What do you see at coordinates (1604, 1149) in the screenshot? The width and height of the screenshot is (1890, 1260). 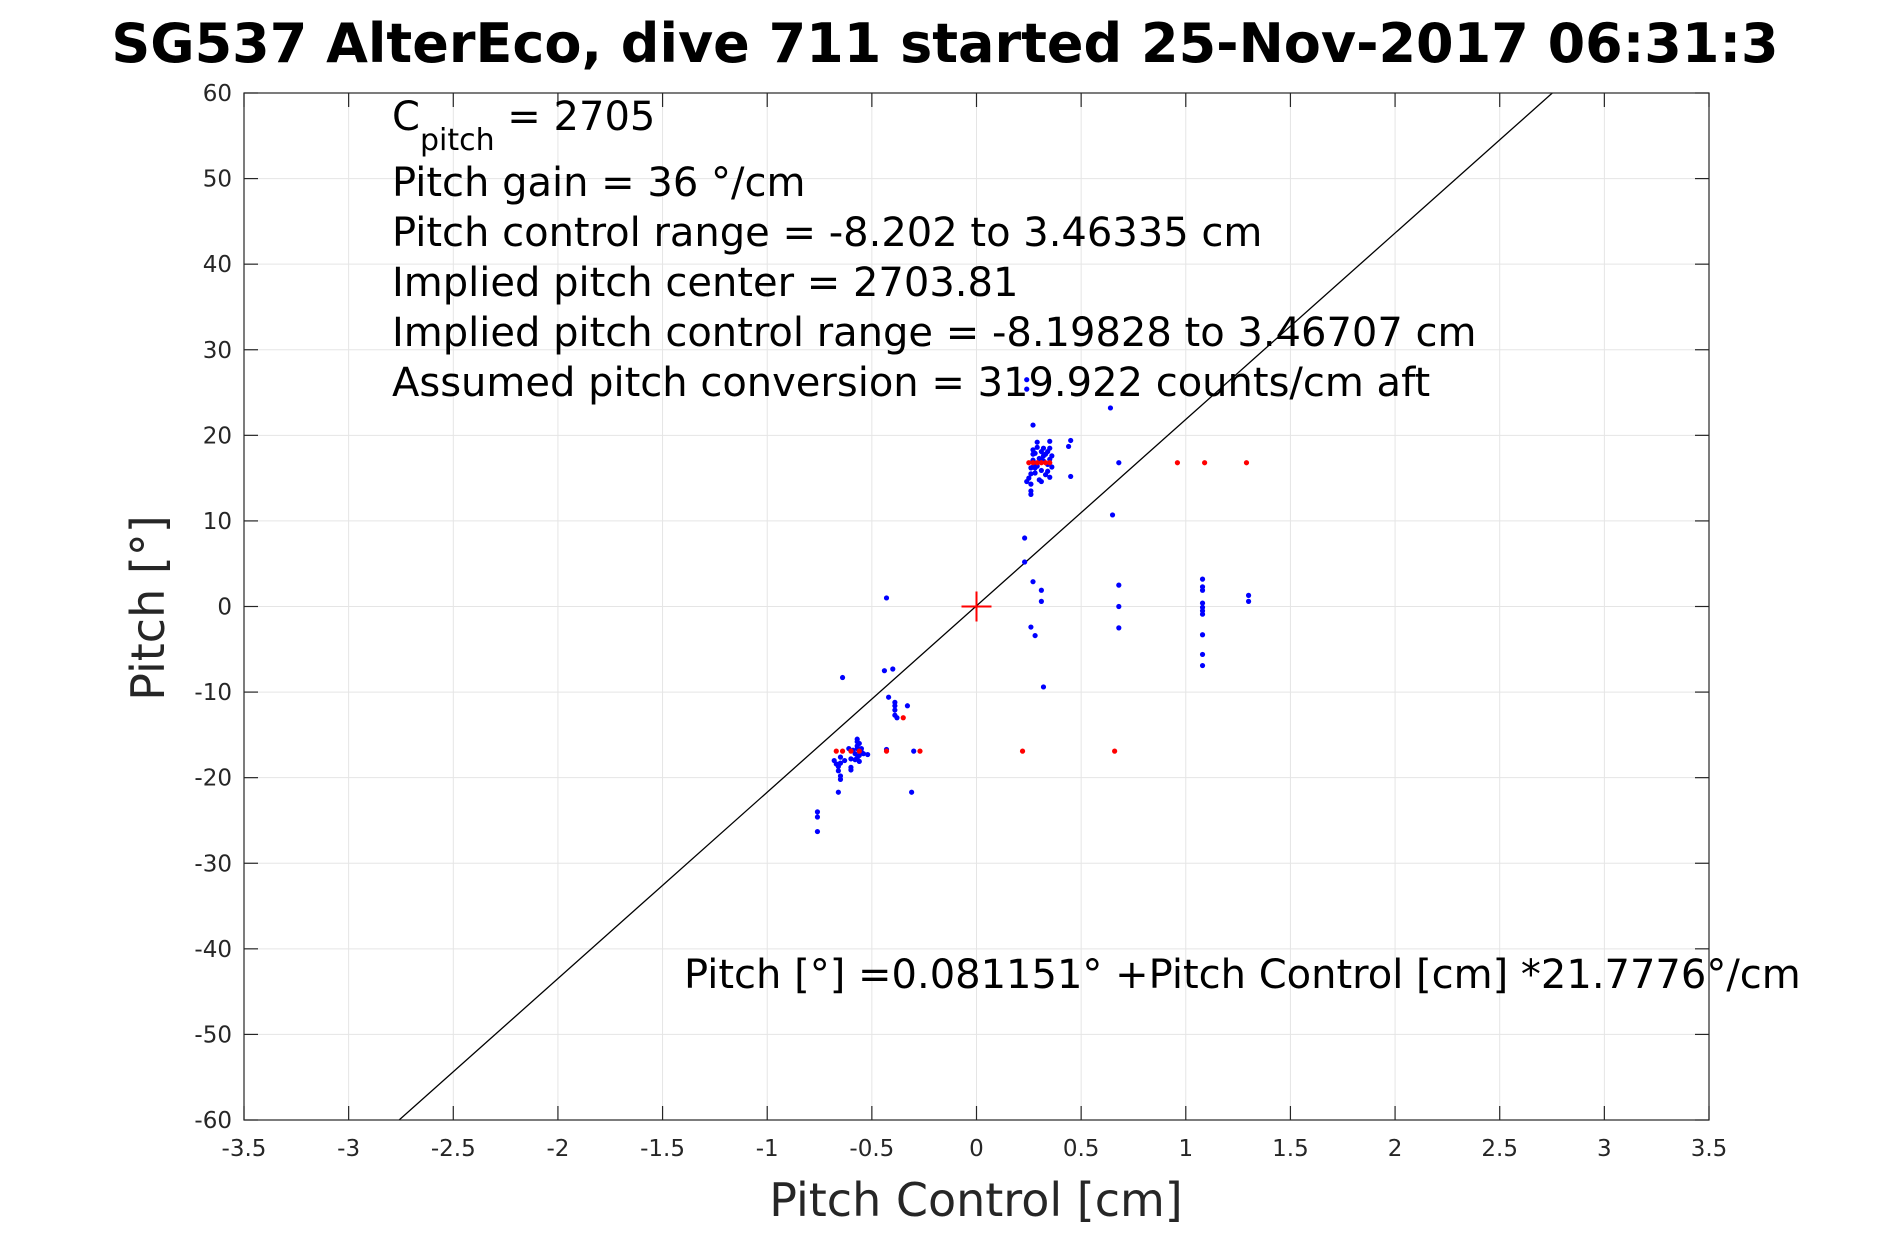 I see `x-tick-label: 3` at bounding box center [1604, 1149].